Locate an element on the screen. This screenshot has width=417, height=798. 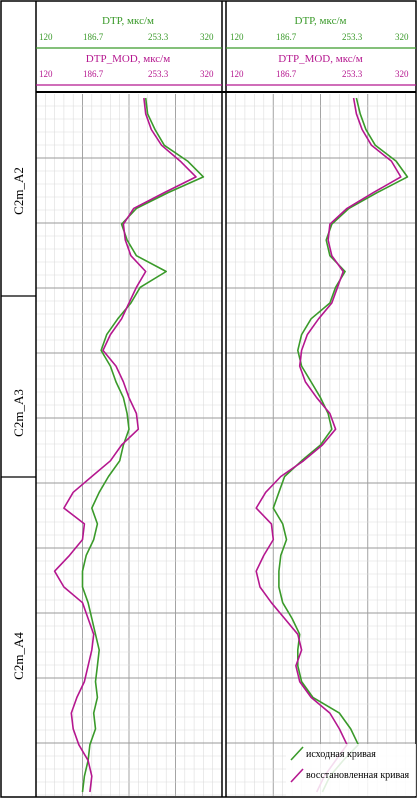
legend-original-swatch is located at coordinates (297, 753).